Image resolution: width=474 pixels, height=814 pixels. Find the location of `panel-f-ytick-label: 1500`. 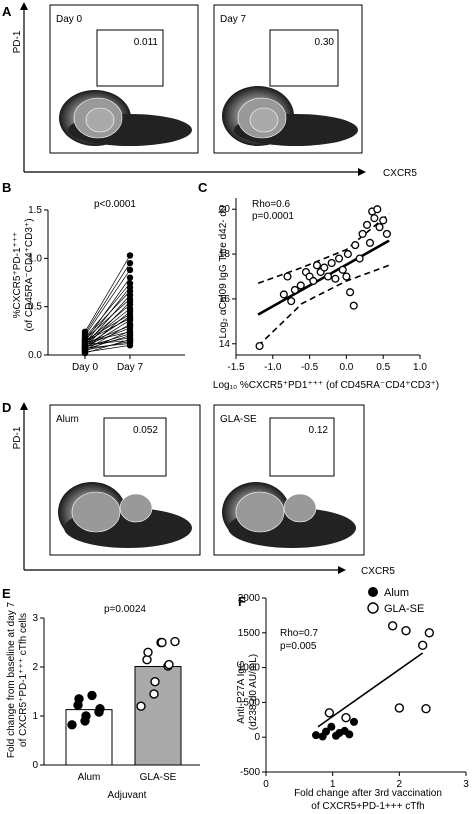

panel-f-ytick-label: 1500 is located at coordinates (249, 633).